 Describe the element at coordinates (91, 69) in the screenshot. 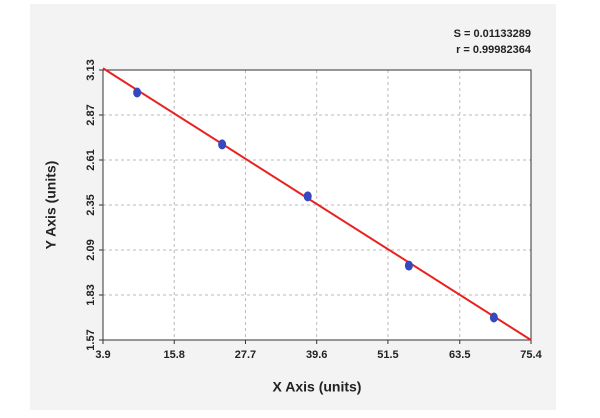

I see `y-tick-label: 3.13` at that location.